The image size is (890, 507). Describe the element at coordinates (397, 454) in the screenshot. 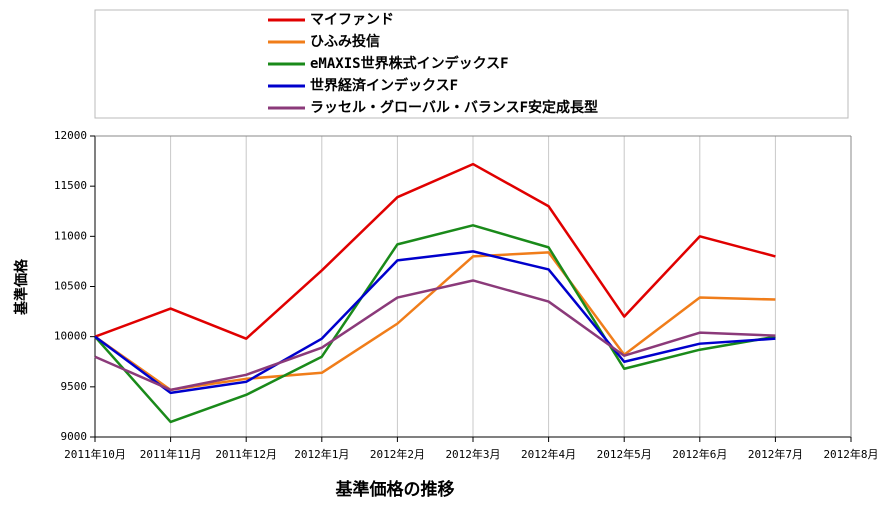

I see `x-tick-label: 2012年2月` at that location.